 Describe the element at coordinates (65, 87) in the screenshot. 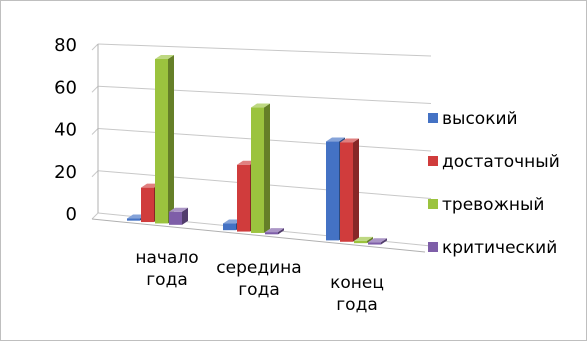

I see `y-tick-label: 60` at that location.